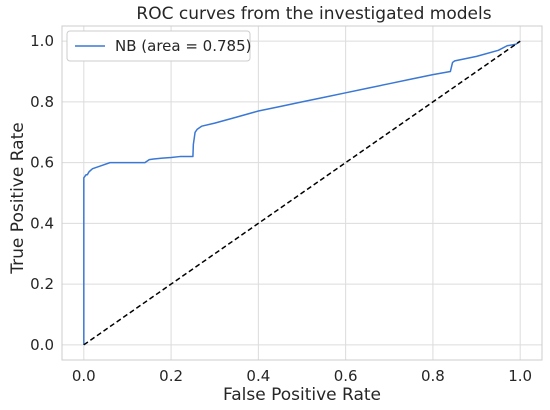 This screenshot has height=410, width=550. I want to click on chart-title: ROC curves from the investigated models, so click(313, 14).